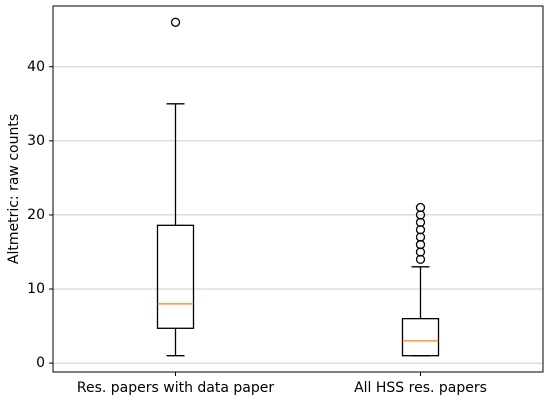  I want to click on x-tick-label: Res. papers with data paper, so click(175, 388).